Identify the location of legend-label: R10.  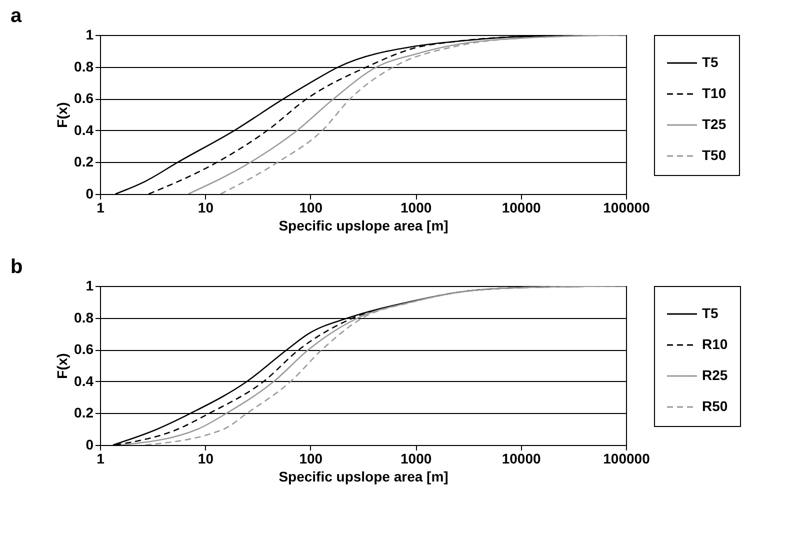
(715, 344).